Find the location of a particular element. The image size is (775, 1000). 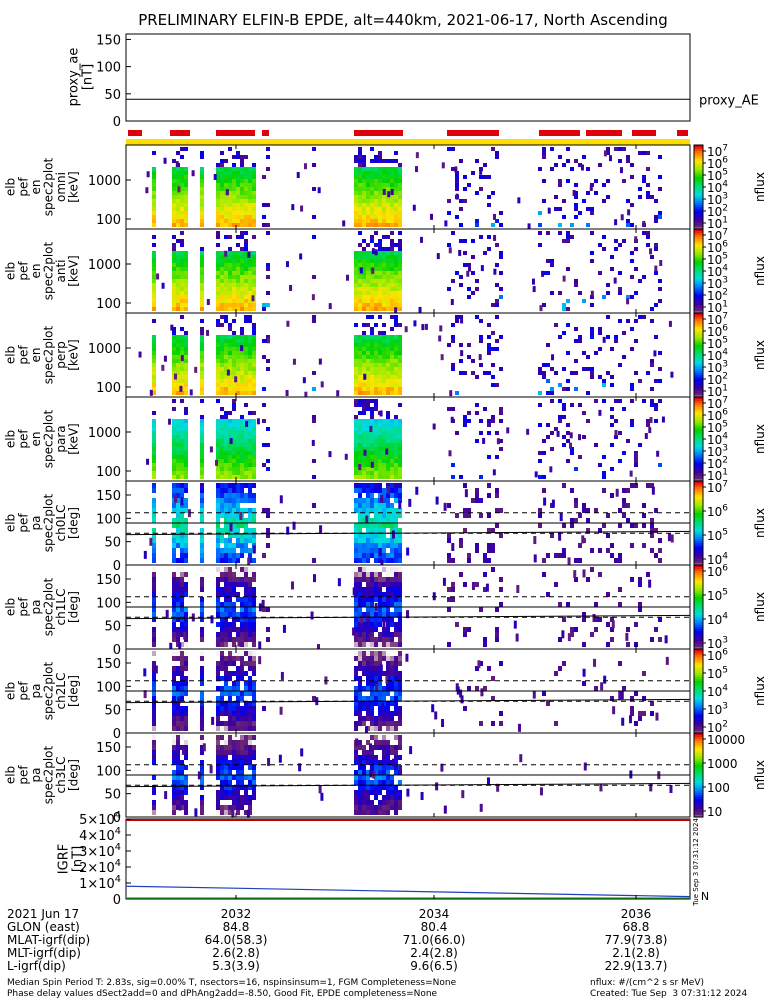

colorbar-tick-label: 106 is located at coordinates (717, 655).